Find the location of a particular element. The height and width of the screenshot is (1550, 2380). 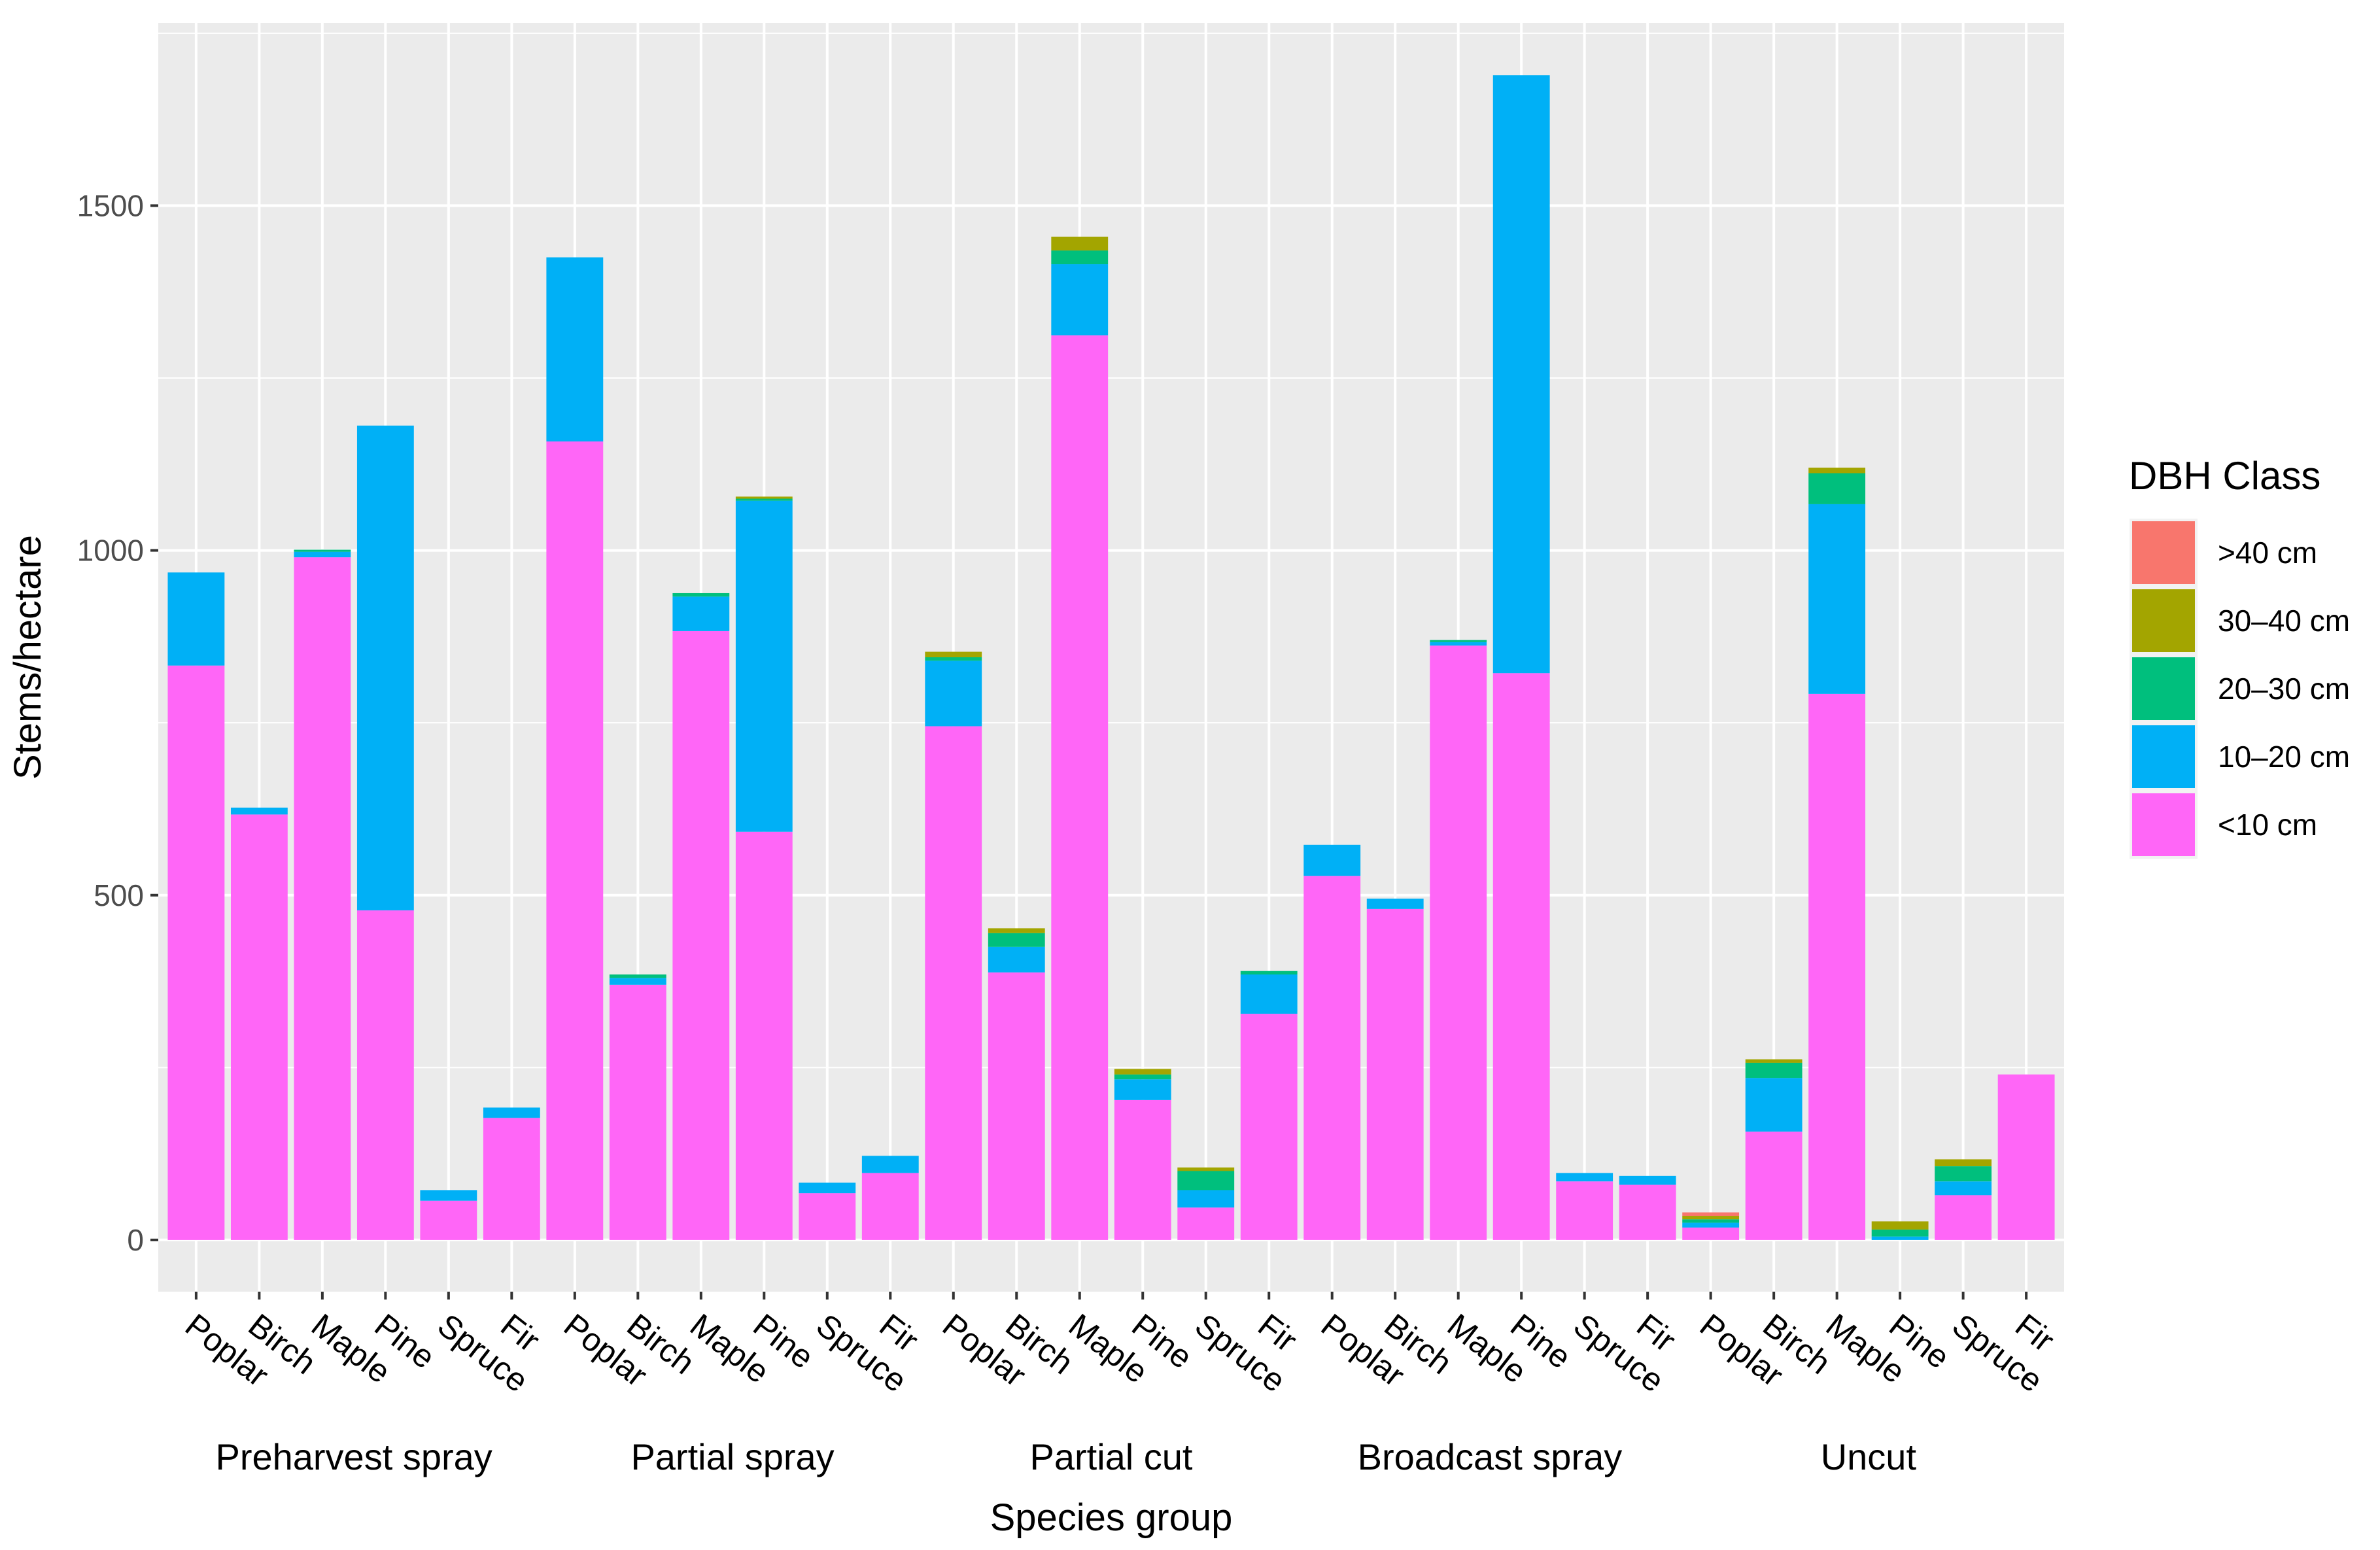

y-tick-label: 500 is located at coordinates (119, 895).